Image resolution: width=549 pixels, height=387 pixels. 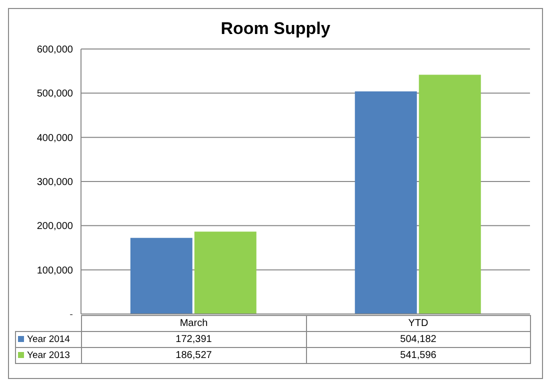 I want to click on y-tick-label: 100,000, so click(x=55, y=270).